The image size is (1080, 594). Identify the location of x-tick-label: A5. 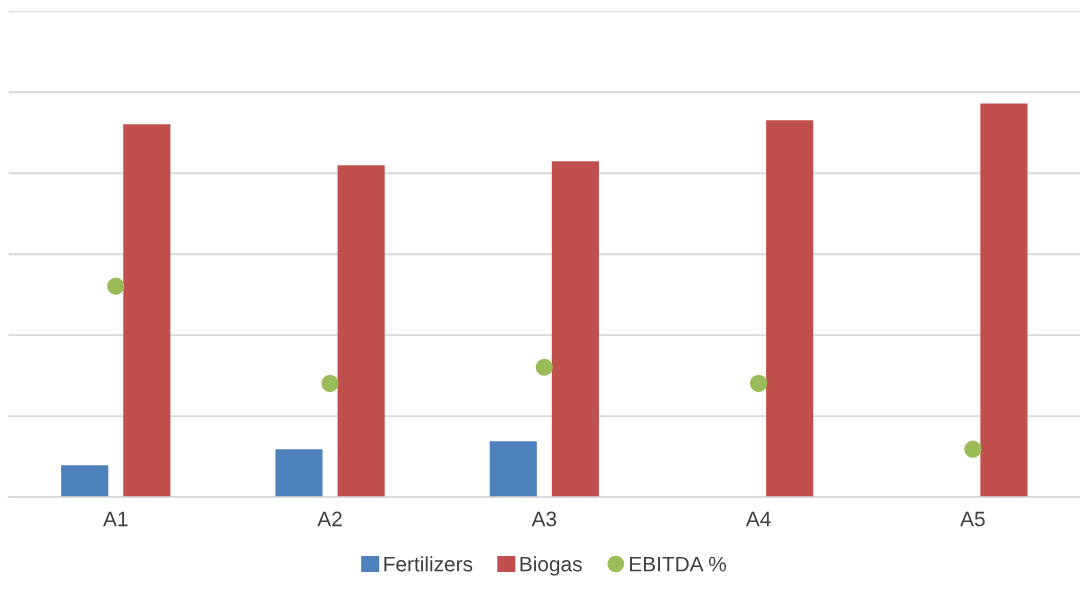
(972, 519).